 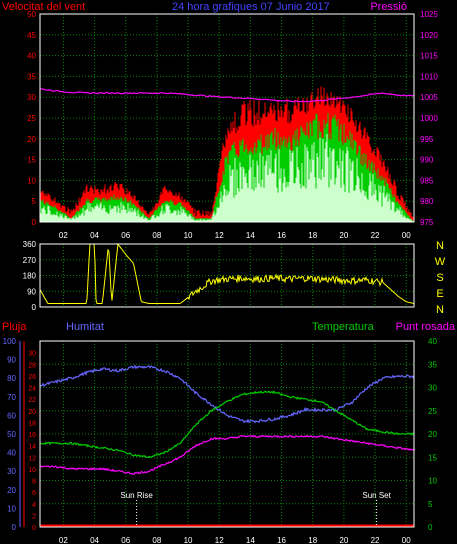 What do you see at coordinates (432, 341) in the screenshot?
I see `temp-tick-8: 40` at bounding box center [432, 341].